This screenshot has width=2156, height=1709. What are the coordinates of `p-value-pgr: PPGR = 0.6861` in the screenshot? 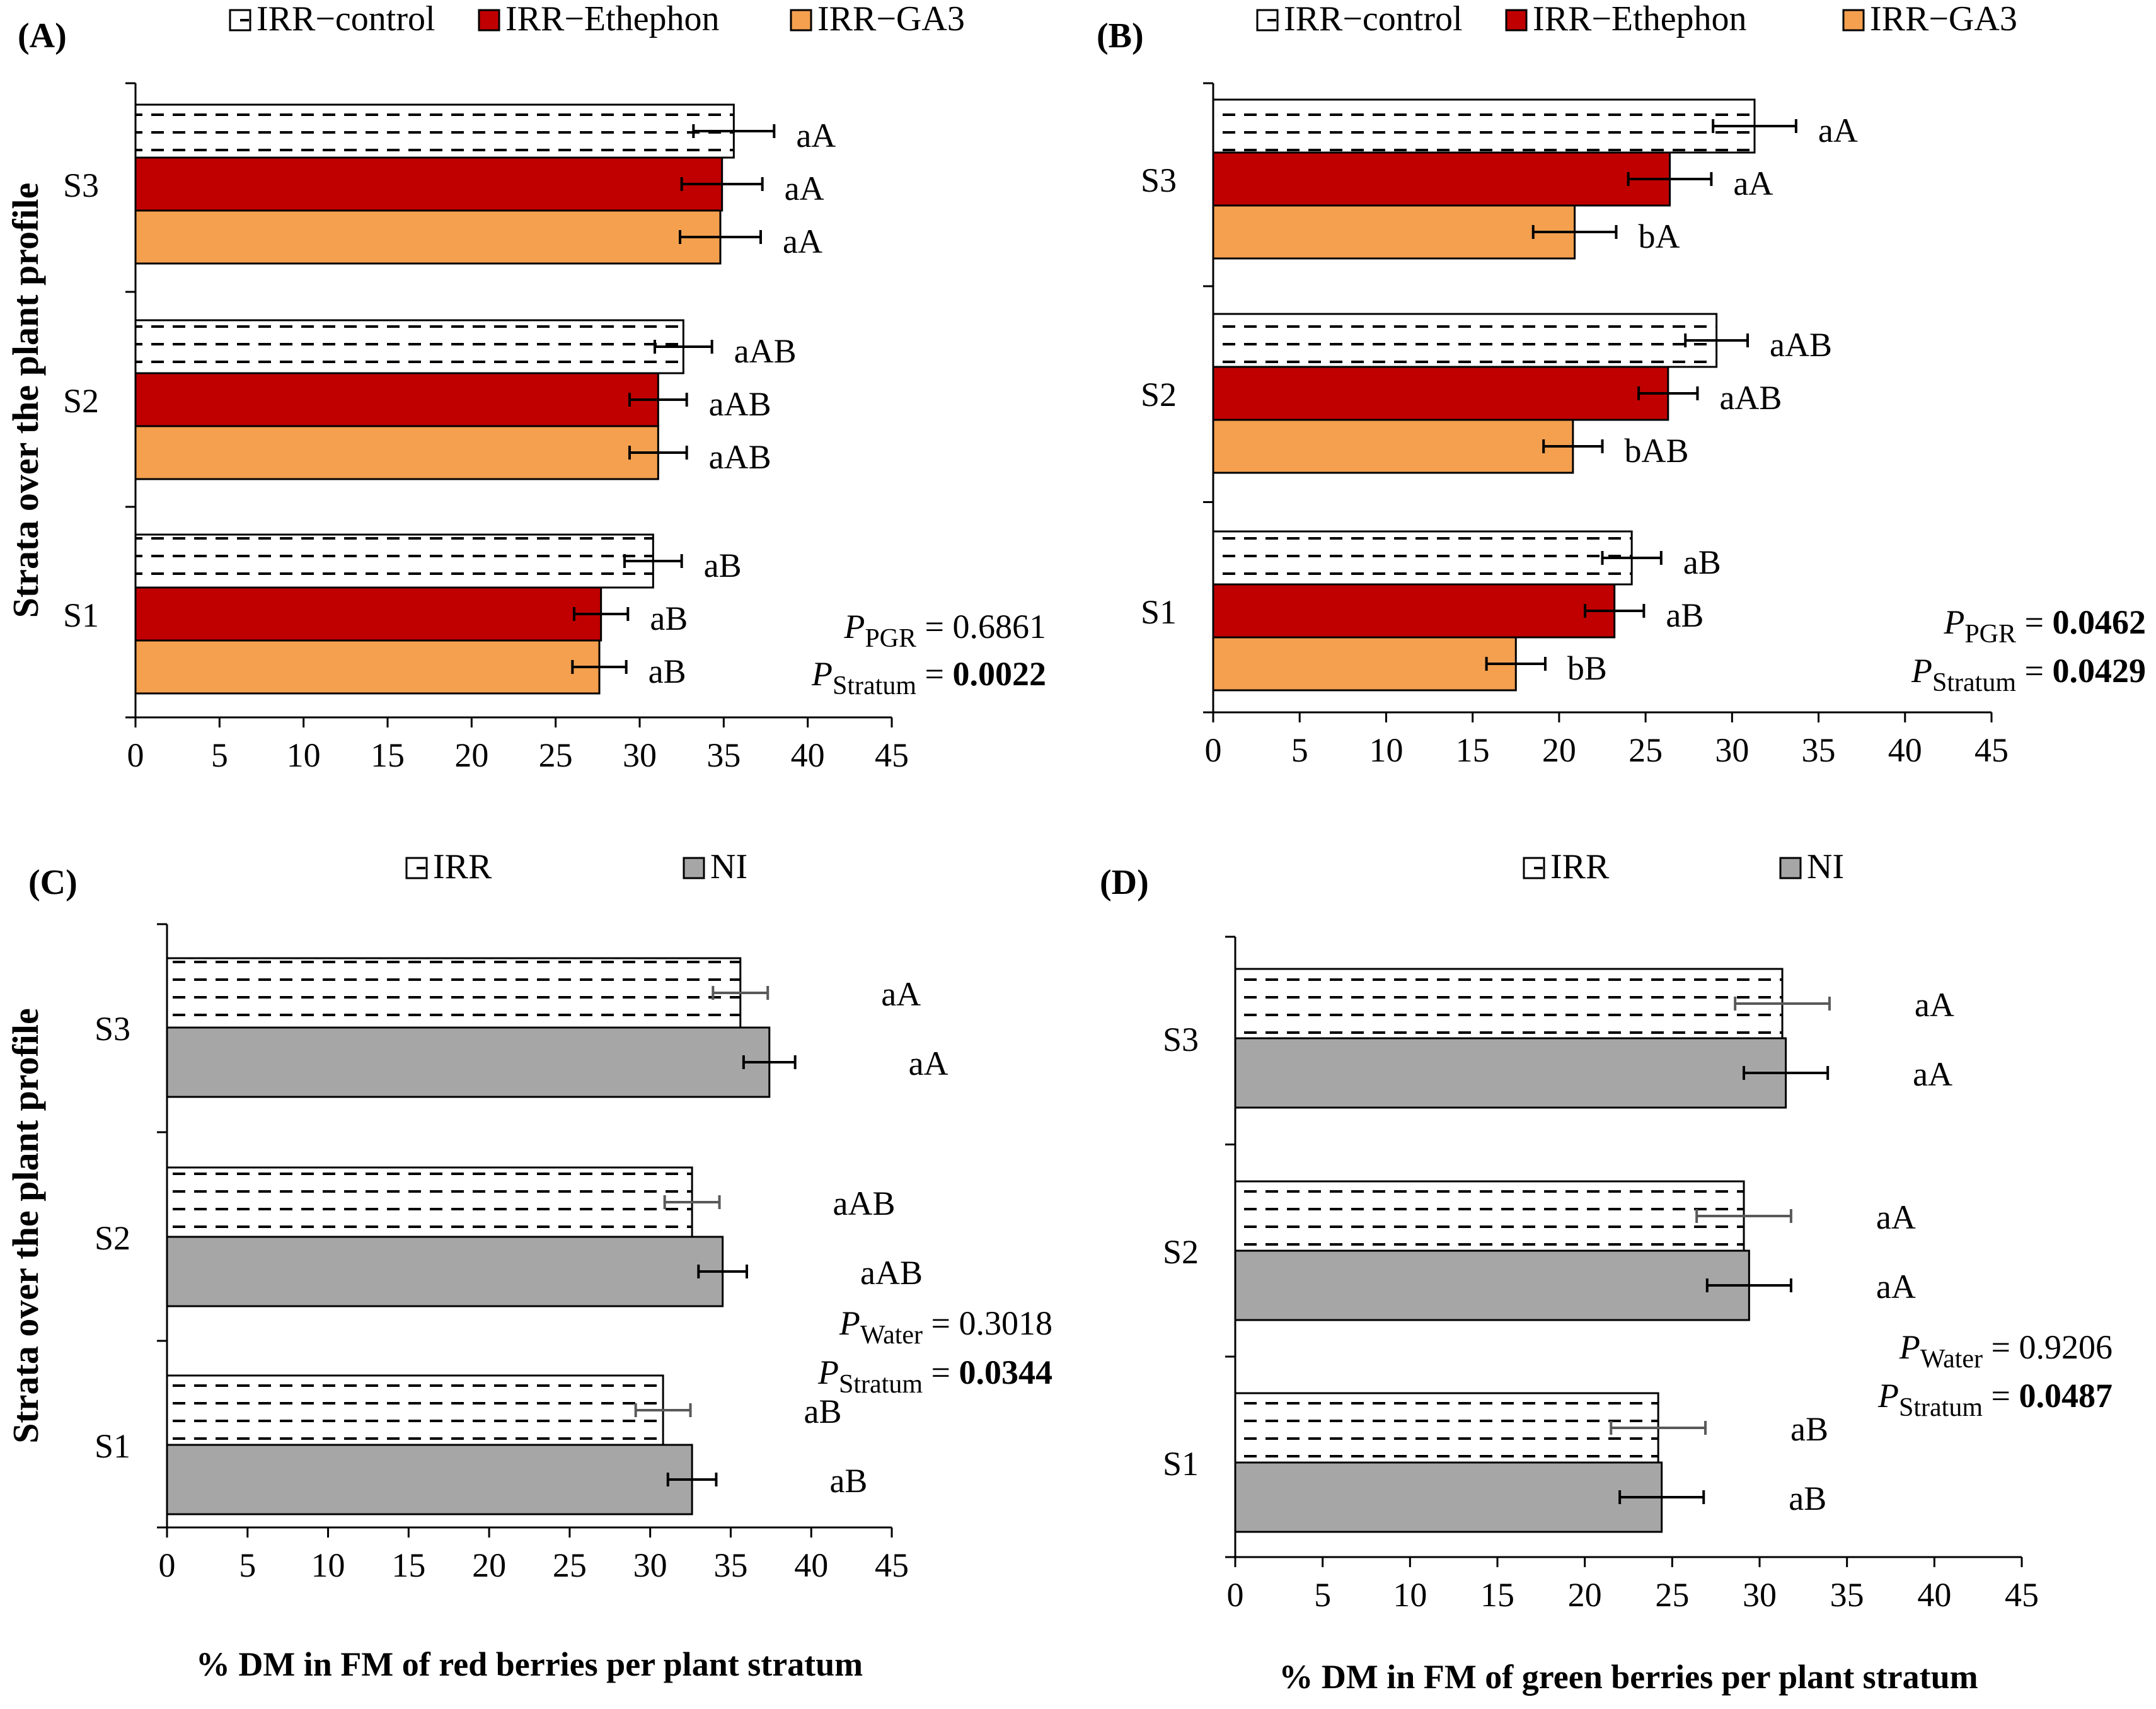 It's located at (945, 630).